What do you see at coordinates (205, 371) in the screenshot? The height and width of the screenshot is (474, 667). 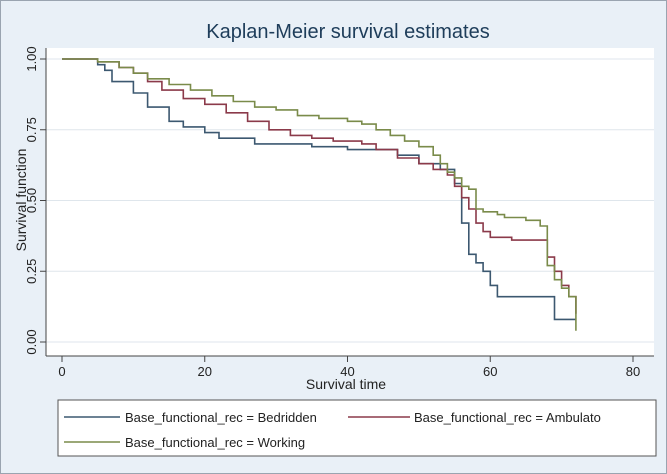 I see `x-tick-label-1: 20` at bounding box center [205, 371].